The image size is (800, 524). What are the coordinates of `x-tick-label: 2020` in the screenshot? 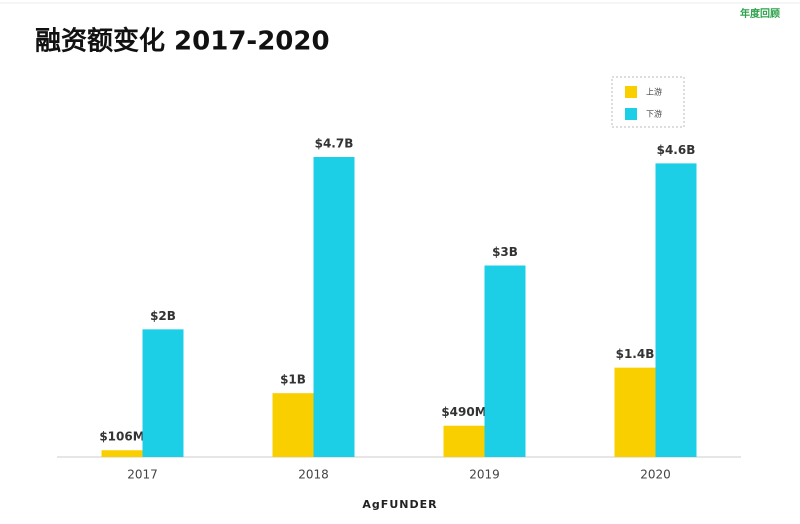 It's located at (655, 475).